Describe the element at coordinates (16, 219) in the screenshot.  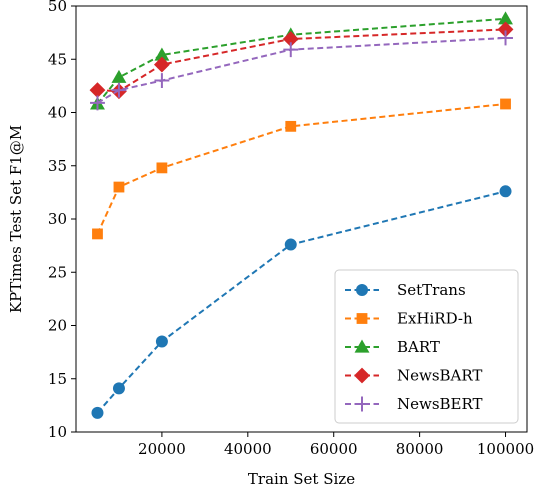
I see `y-axis-title: KPTimes Test Set F1@M` at that location.